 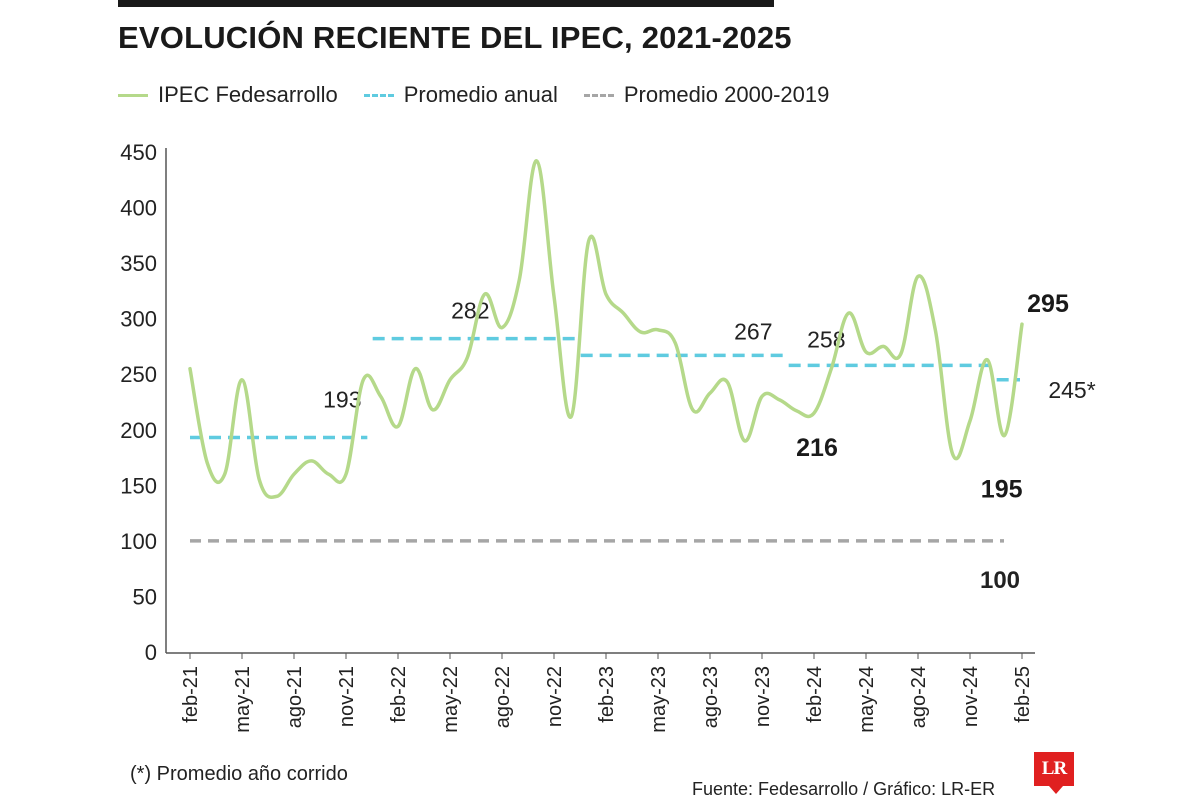 I want to click on legend-item-ipec: IPEC Fedesarrollo, so click(x=228, y=95).